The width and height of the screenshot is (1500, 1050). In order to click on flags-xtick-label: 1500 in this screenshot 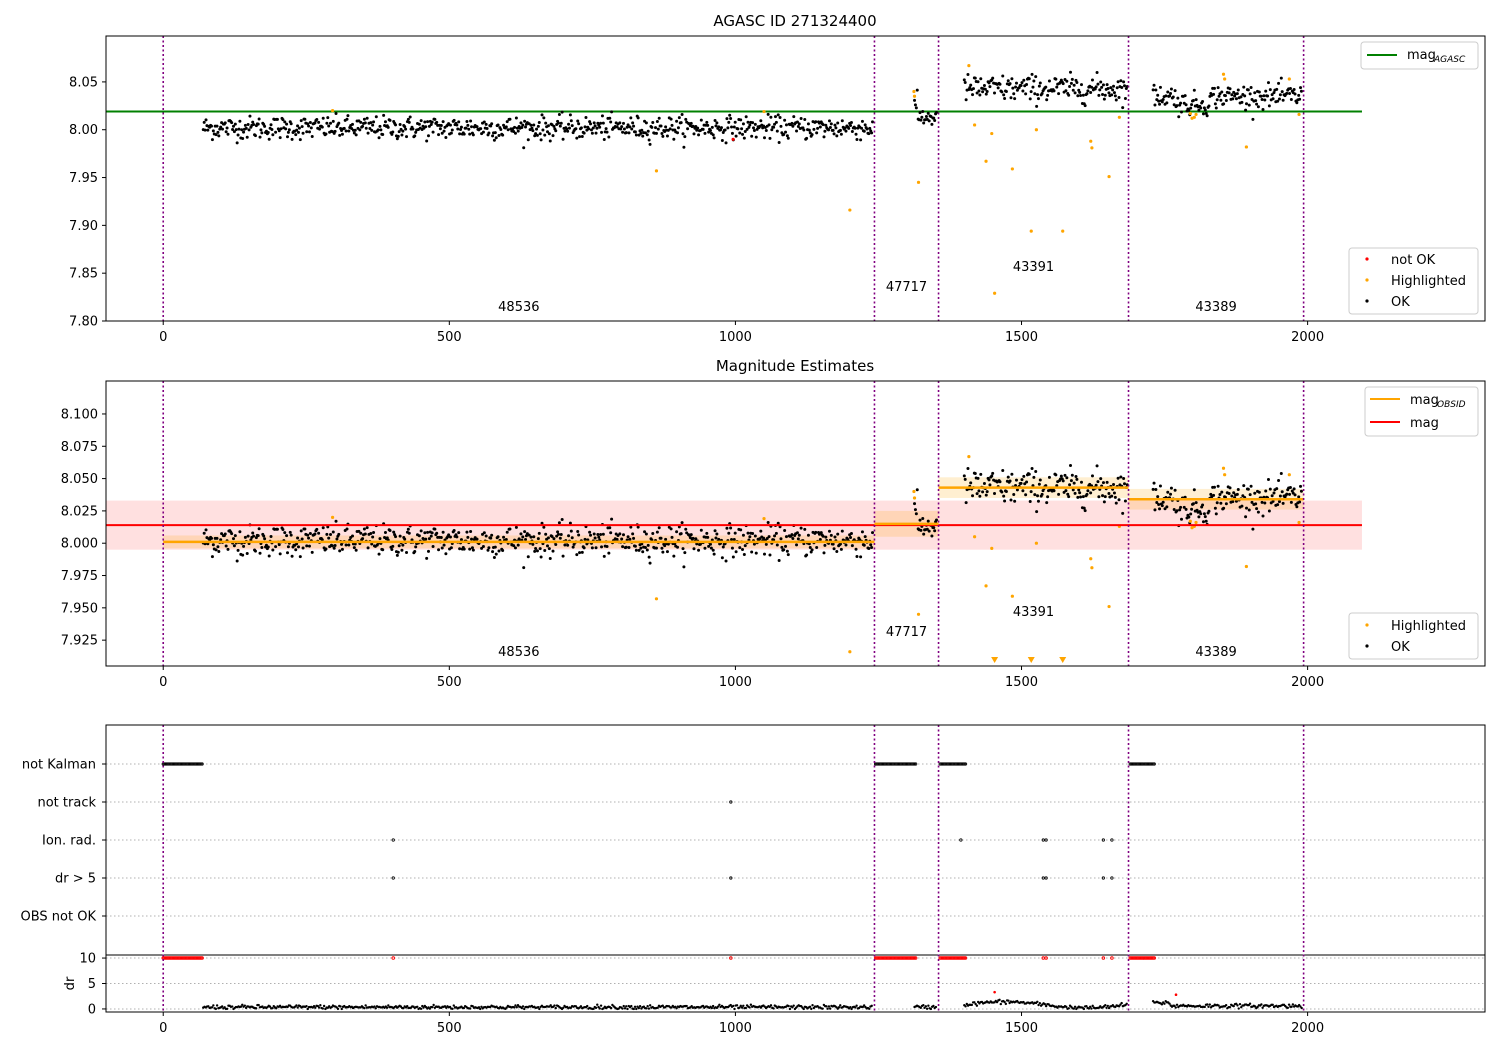, I will do `click(1021, 1028)`.